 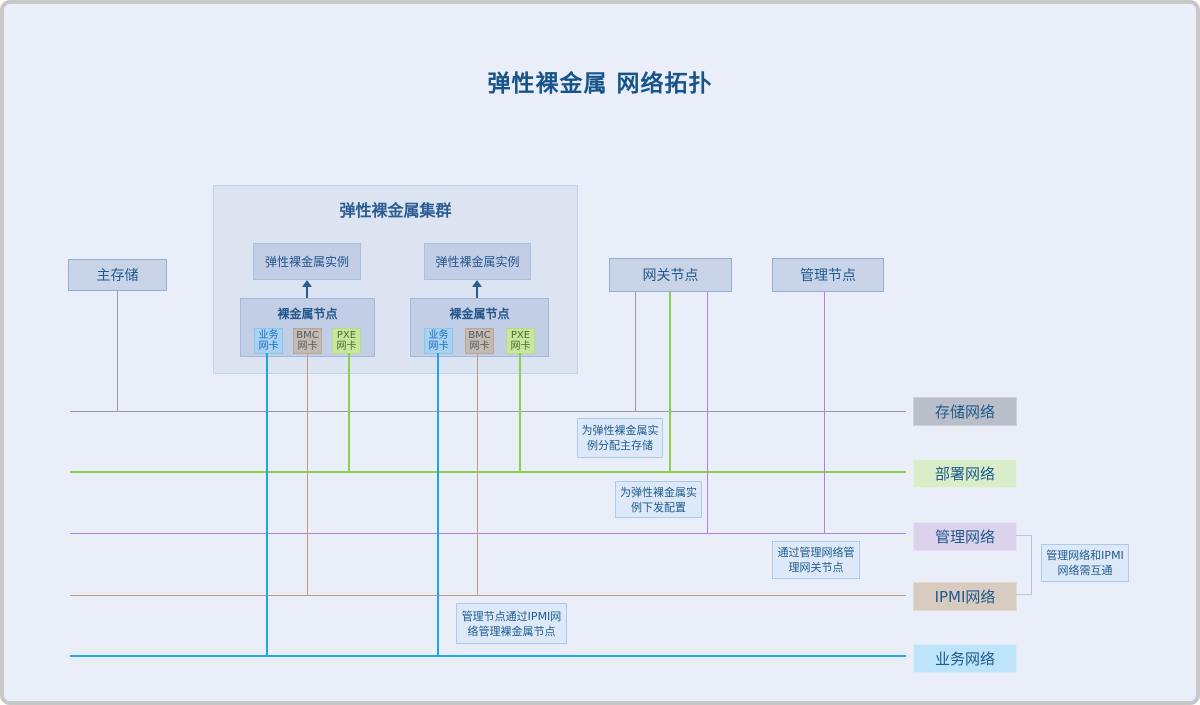 I want to click on mgmt-network-line, so click(x=488, y=533).